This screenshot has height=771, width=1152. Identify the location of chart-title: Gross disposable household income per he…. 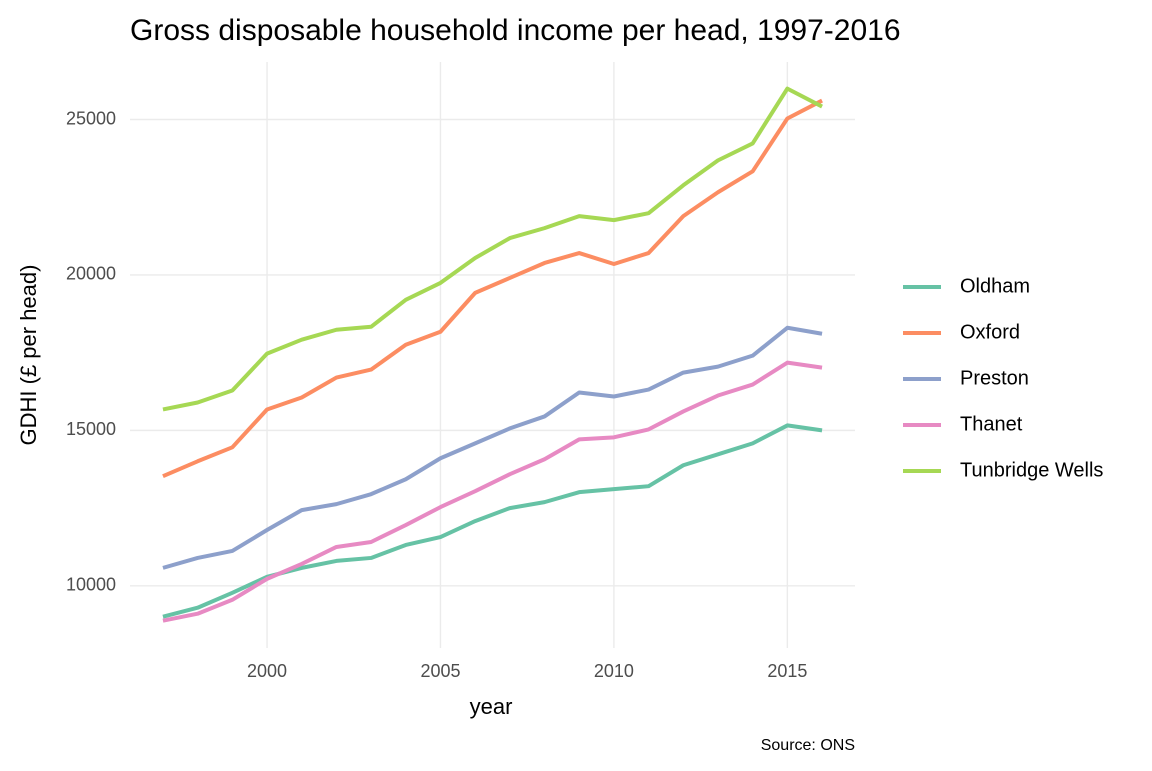
(515, 30).